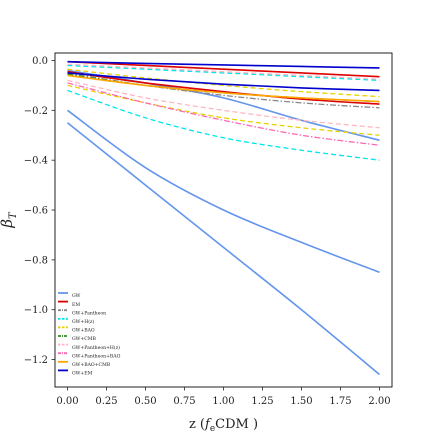 Image resolution: width=436 pixels, height=436 pixels. I want to click on legend-label: GW+Pantheon+H(z), so click(96, 347).